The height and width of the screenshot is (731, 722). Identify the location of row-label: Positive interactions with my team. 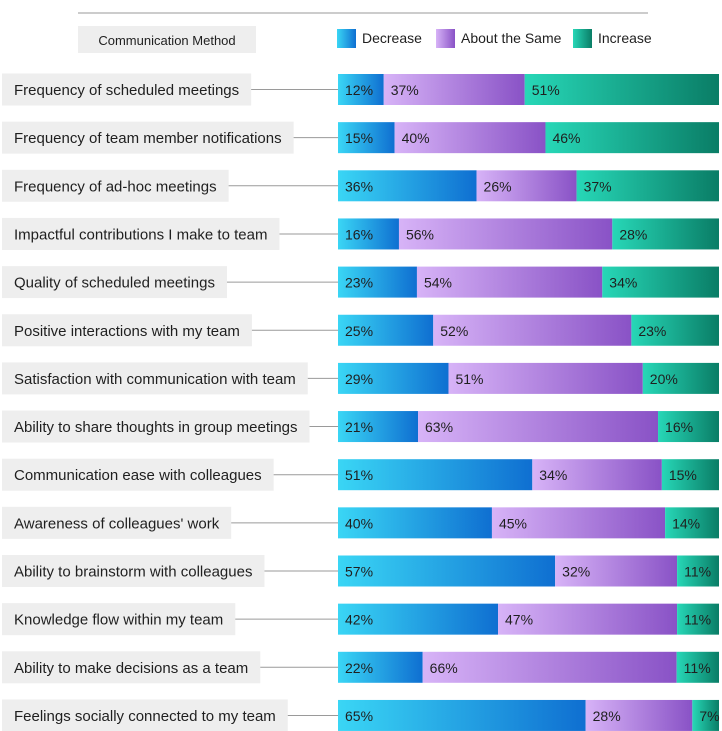
(127, 331).